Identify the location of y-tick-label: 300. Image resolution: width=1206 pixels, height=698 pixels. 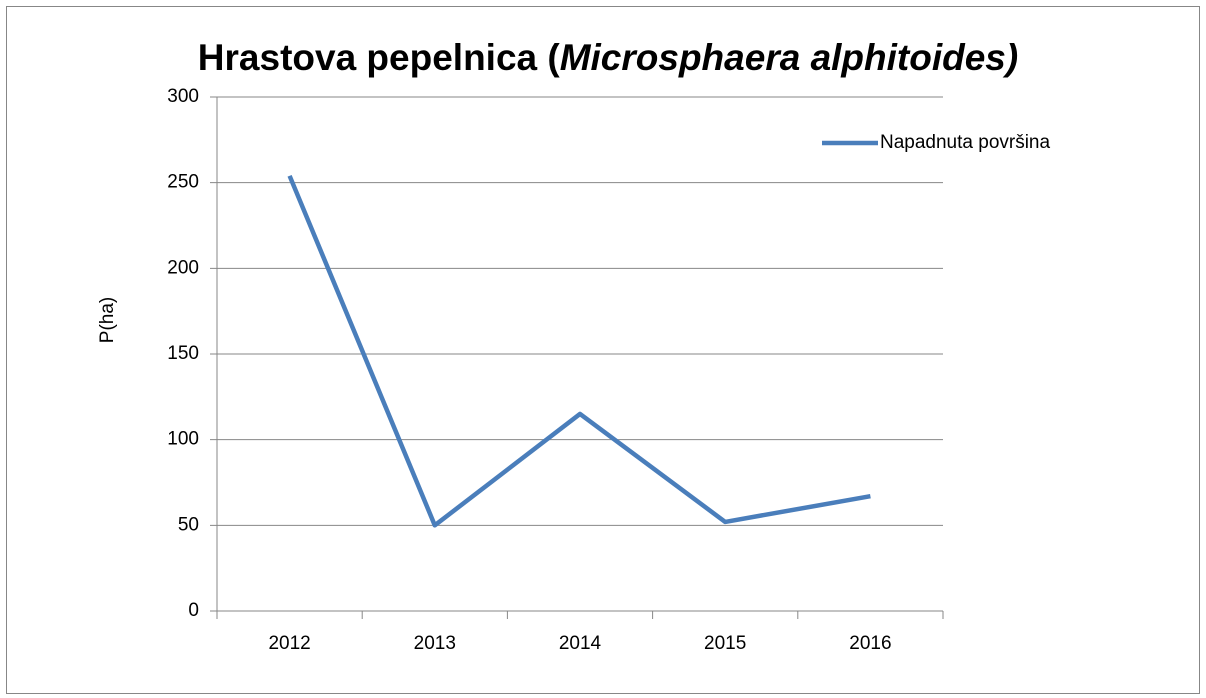
(183, 96).